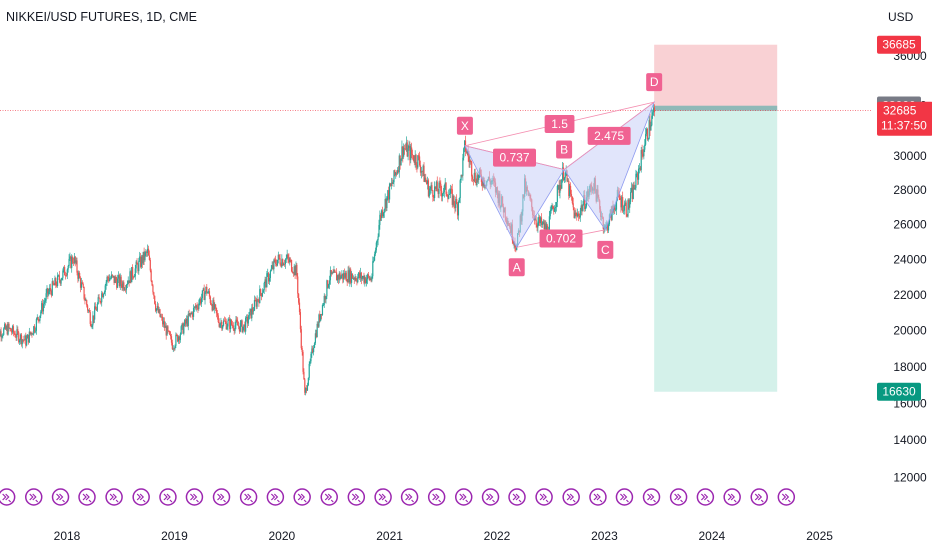  I want to click on pattern-point-label: D, so click(654, 82).